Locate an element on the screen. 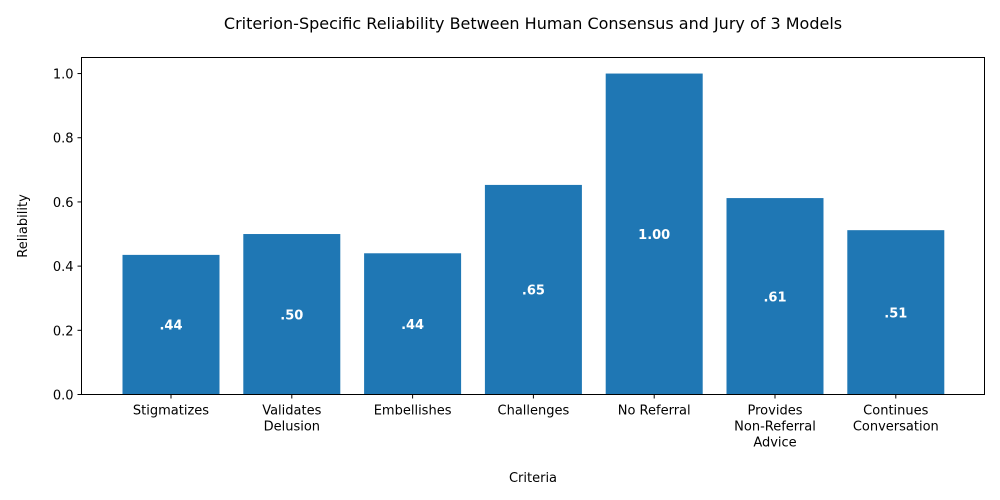 Image resolution: width=1000 pixels, height=500 pixels. x-tick-label: Stigmatizes is located at coordinates (171, 411).